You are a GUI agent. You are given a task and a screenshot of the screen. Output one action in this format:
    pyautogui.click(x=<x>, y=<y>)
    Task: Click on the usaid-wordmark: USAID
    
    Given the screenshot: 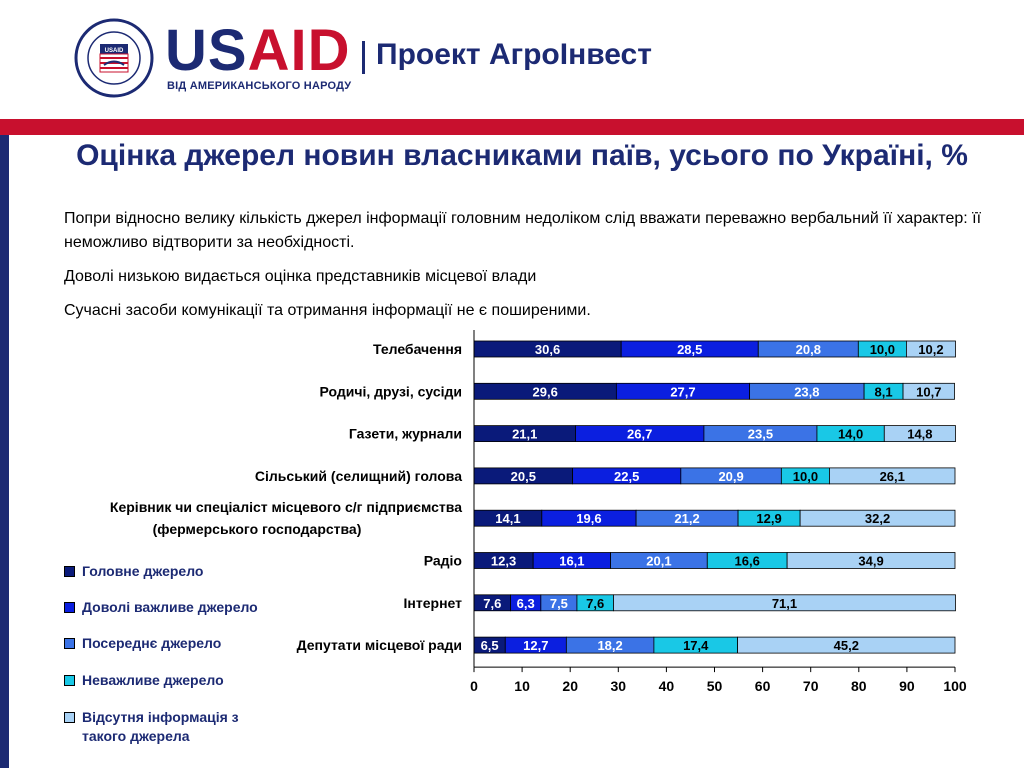 What is the action you would take?
    pyautogui.click(x=257, y=51)
    